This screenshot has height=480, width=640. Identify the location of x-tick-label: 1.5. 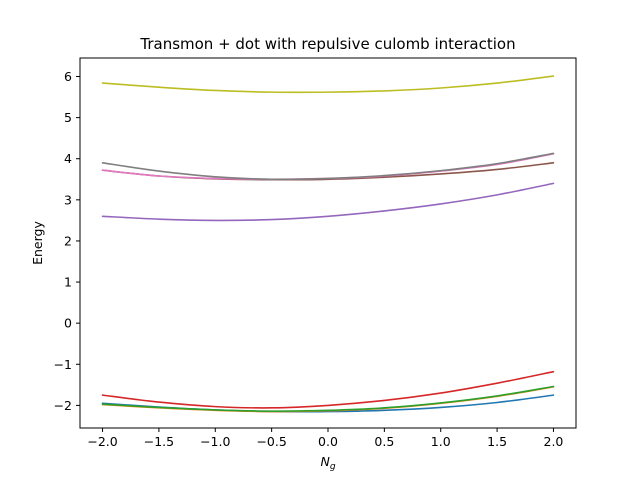
(497, 441).